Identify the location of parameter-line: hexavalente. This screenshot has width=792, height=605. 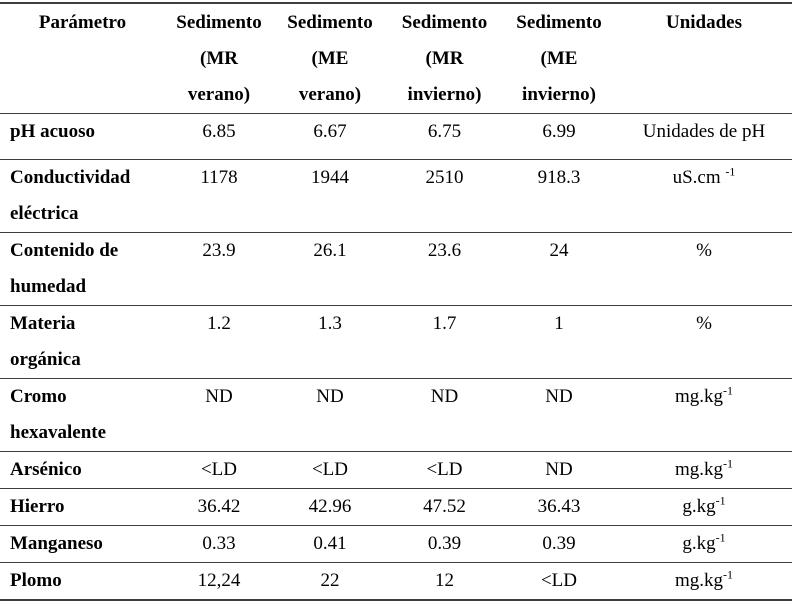
(58, 432).